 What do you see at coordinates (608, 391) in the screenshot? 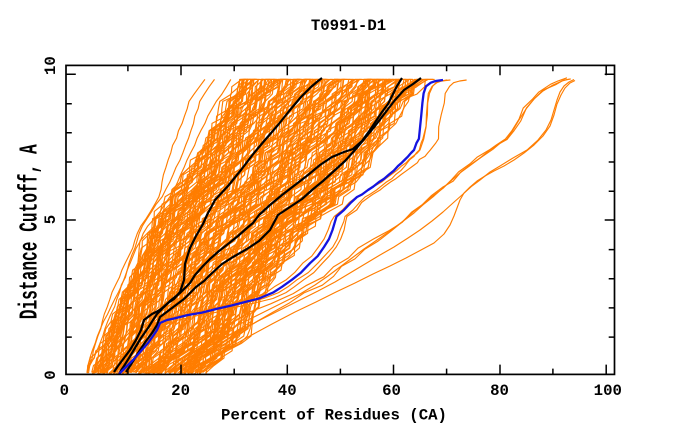
I see `svg-text: 100` at bounding box center [608, 391].